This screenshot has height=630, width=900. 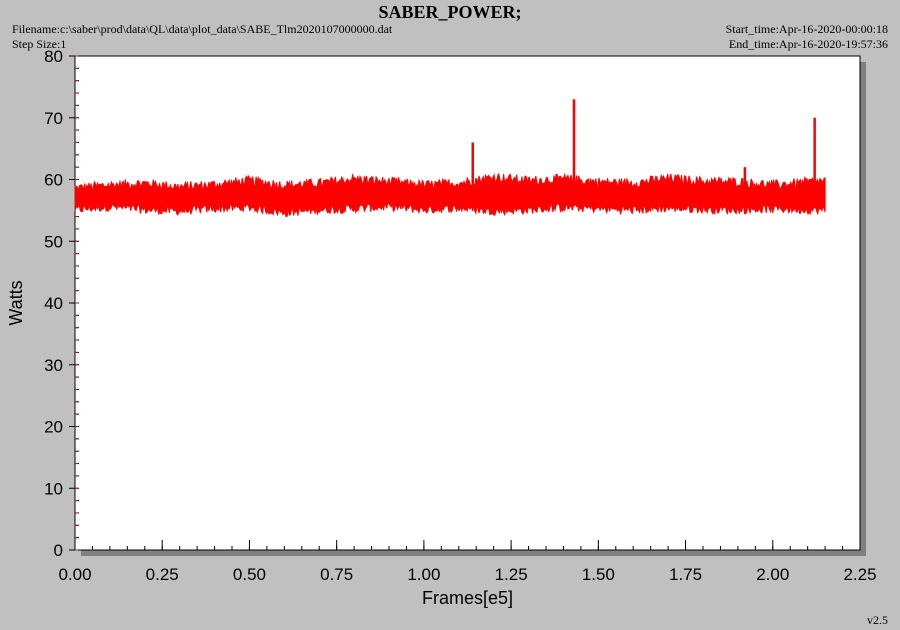 I want to click on step-size-label: Step Size:1, so click(x=39, y=44).